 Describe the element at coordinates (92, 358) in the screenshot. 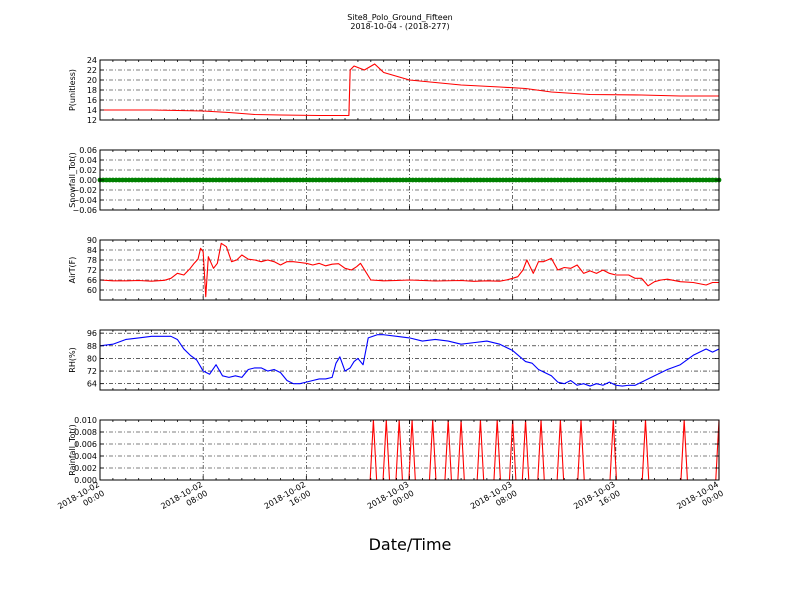

I see `y-tick-label: 80` at that location.